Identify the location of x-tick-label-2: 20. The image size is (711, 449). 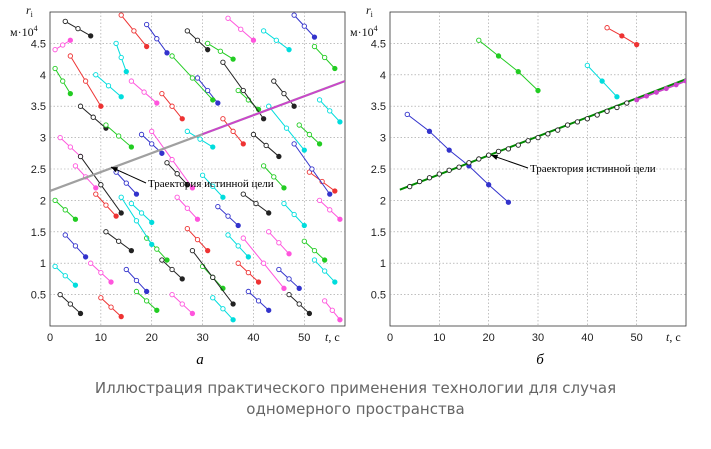
(489, 338).